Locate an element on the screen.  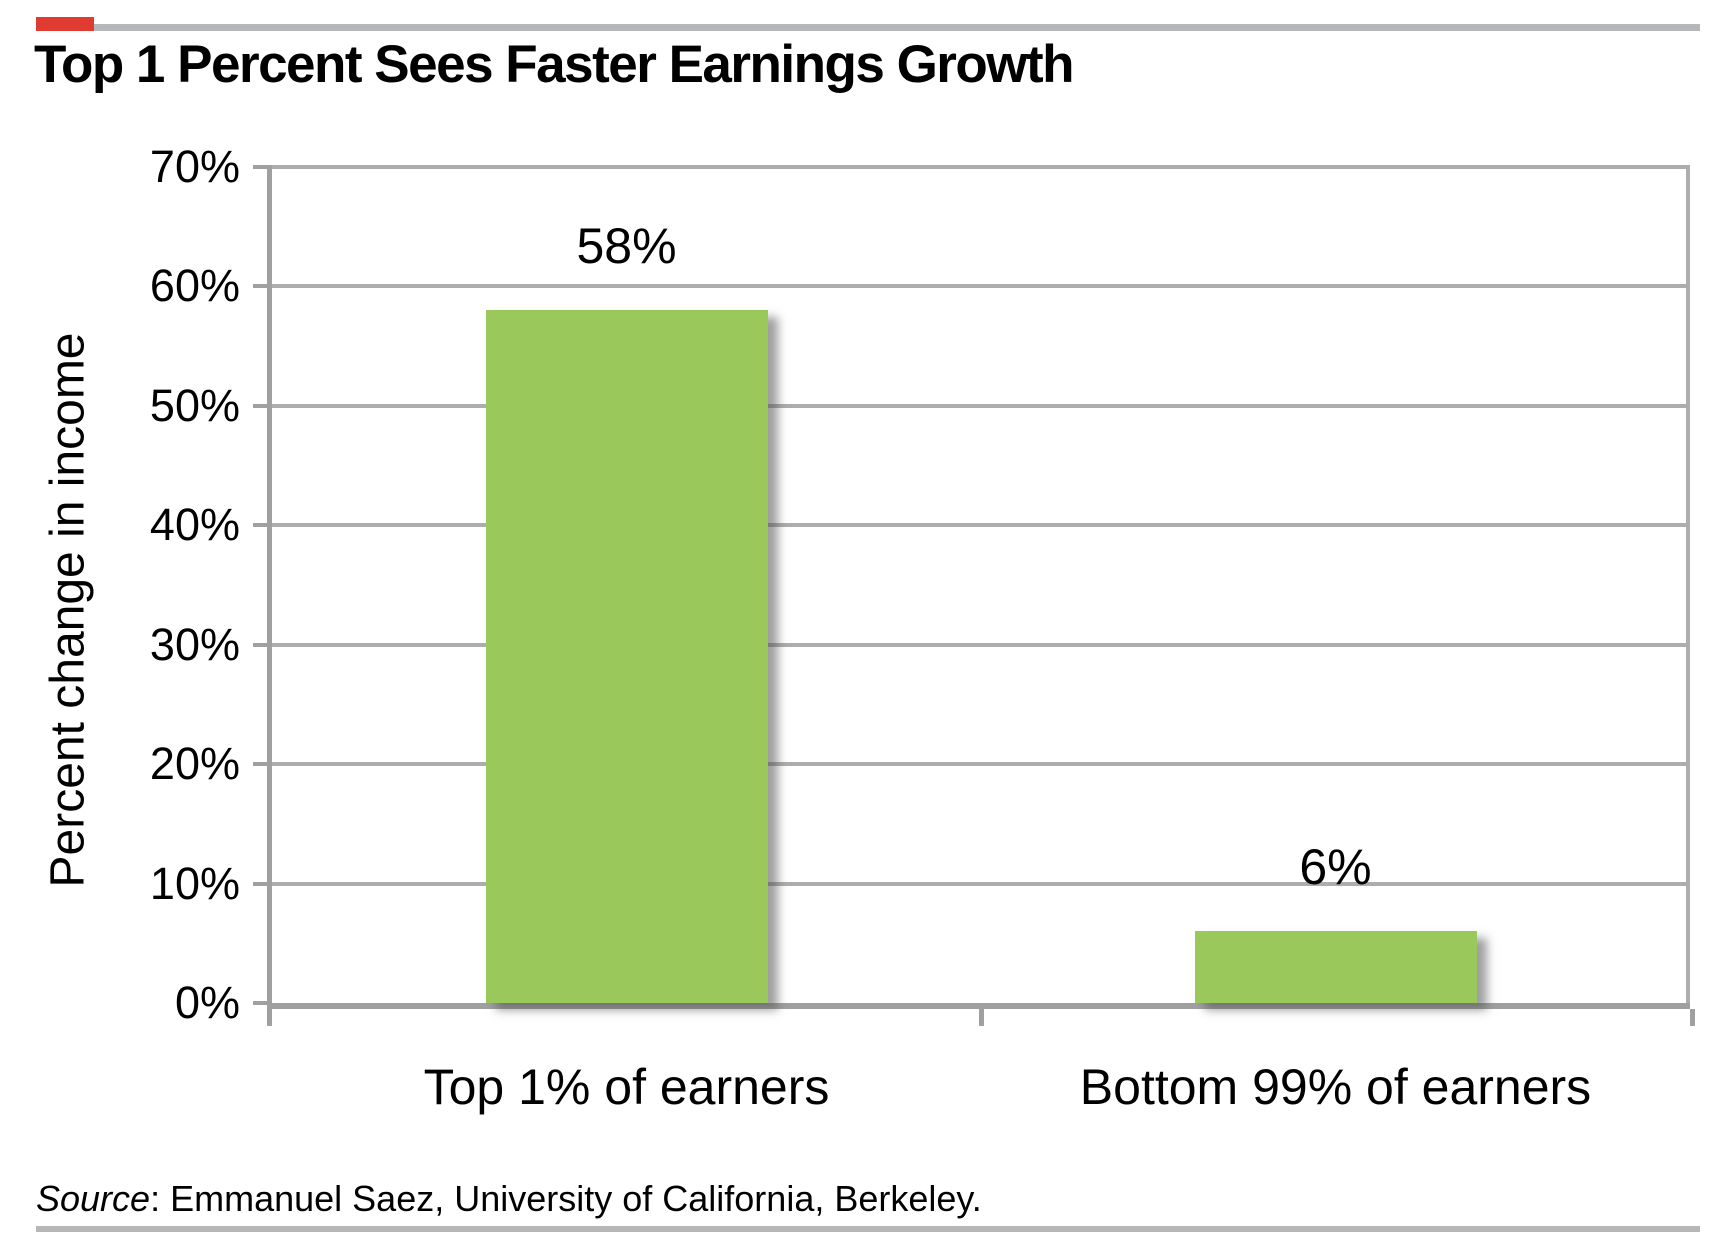
bar-value-label: 6% is located at coordinates (1335, 867).